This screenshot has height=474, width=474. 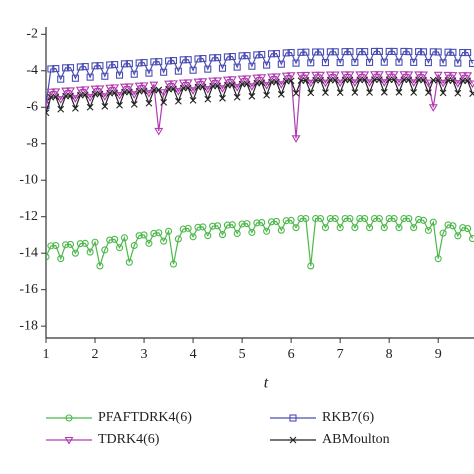 What do you see at coordinates (193, 354) in the screenshot?
I see `x-tick-label: 4` at bounding box center [193, 354].